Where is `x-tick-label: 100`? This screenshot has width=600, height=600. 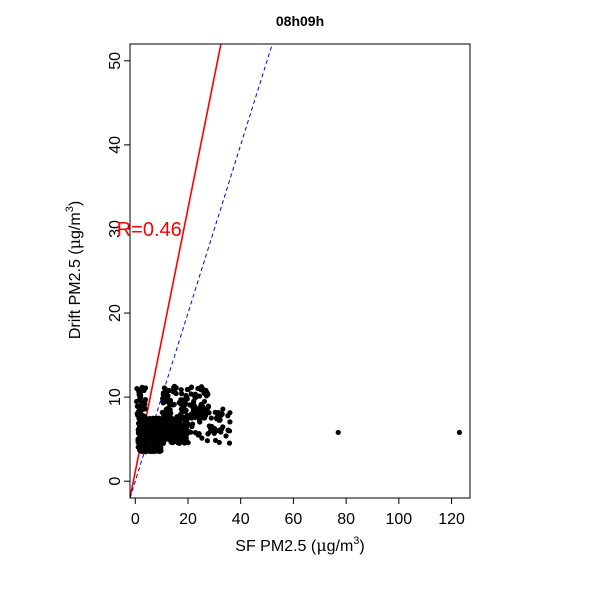 x-tick-label: 100 is located at coordinates (398, 519).